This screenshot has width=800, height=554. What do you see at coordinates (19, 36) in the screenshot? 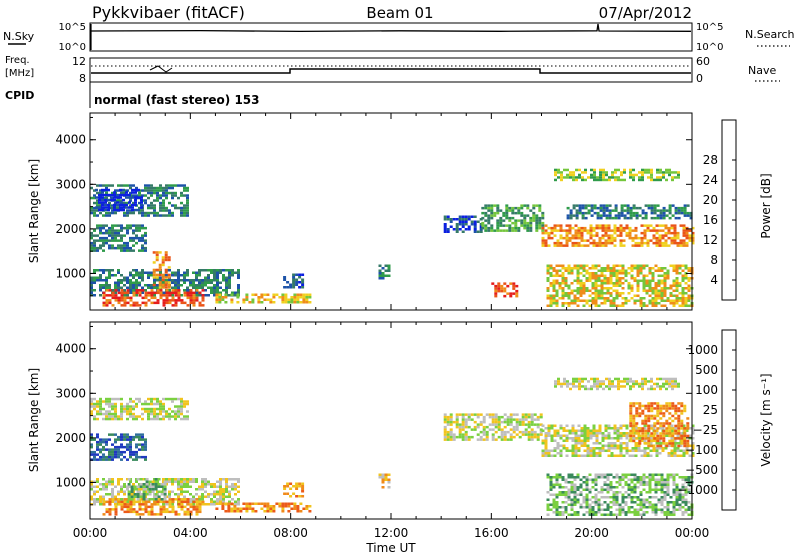
I see `nsky-label: N.Sky` at bounding box center [19, 36].